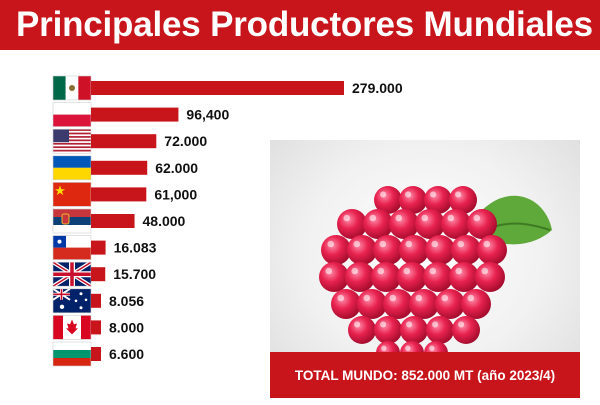 The image size is (600, 405). What do you see at coordinates (134, 274) in the screenshot?
I see `value-label-7: 15.700` at bounding box center [134, 274].